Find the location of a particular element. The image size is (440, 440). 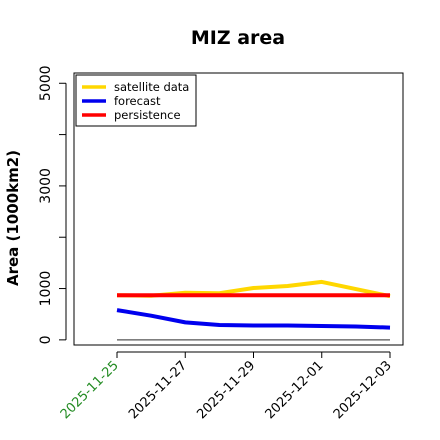

series-line-forecast is located at coordinates (253, 319).